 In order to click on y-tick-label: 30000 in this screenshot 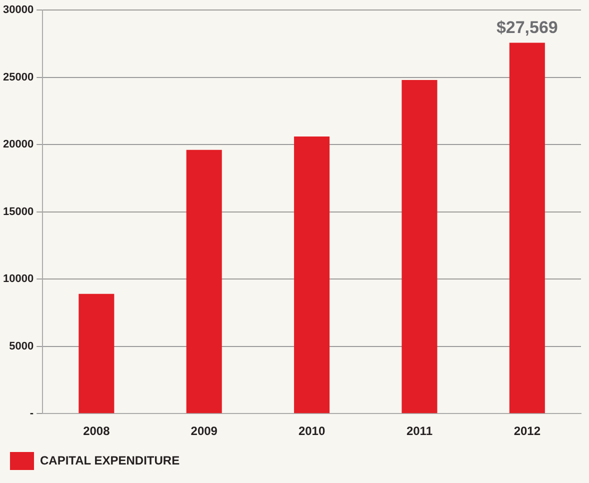, I will do `click(18, 10)`.